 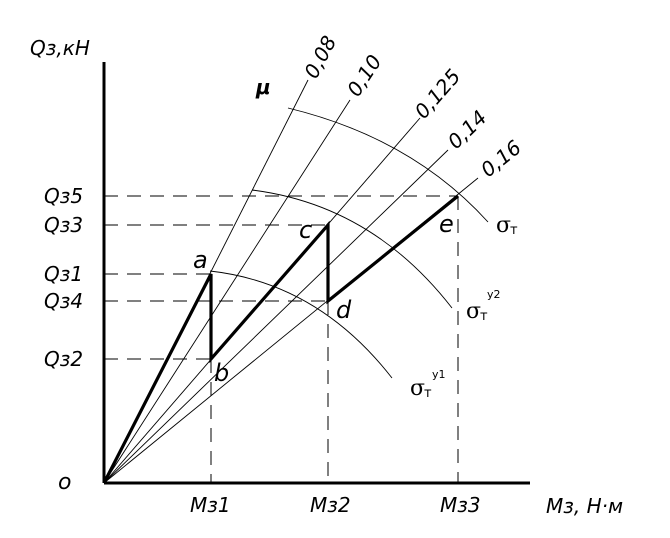 What do you see at coordinates (330, 505) in the screenshot?
I see `x-tick-mz2: Mз2` at bounding box center [330, 505].